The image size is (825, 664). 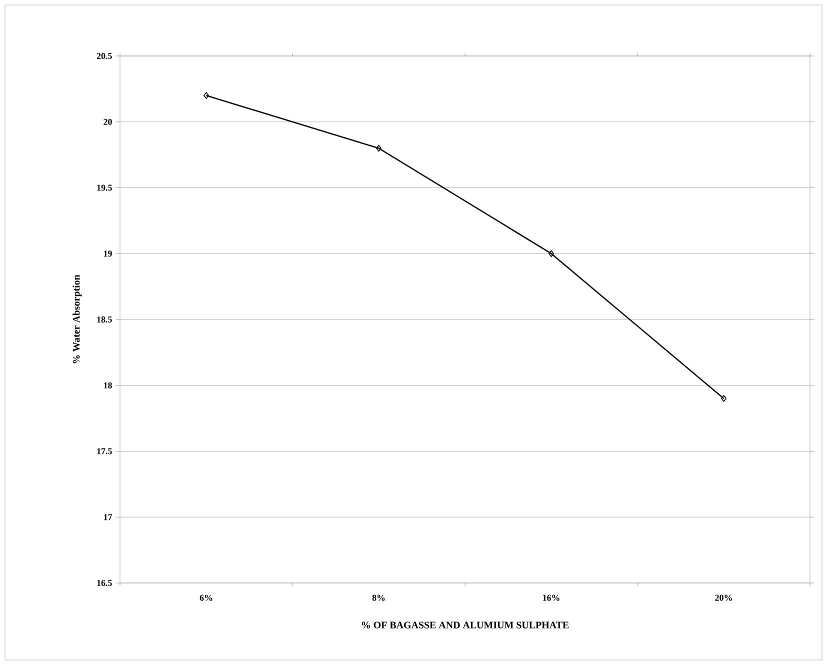 What do you see at coordinates (108, 253) in the screenshot?
I see `y-tick-label: 19` at bounding box center [108, 253].